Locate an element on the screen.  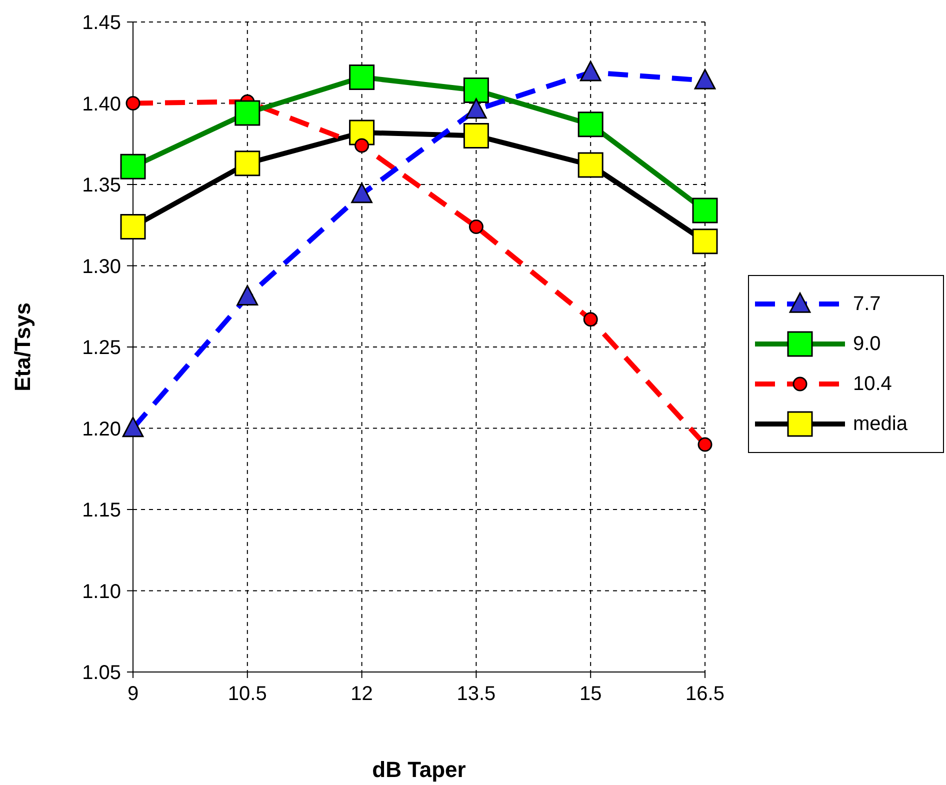
x-axis-title: dB Taper is located at coordinates (419, 769).